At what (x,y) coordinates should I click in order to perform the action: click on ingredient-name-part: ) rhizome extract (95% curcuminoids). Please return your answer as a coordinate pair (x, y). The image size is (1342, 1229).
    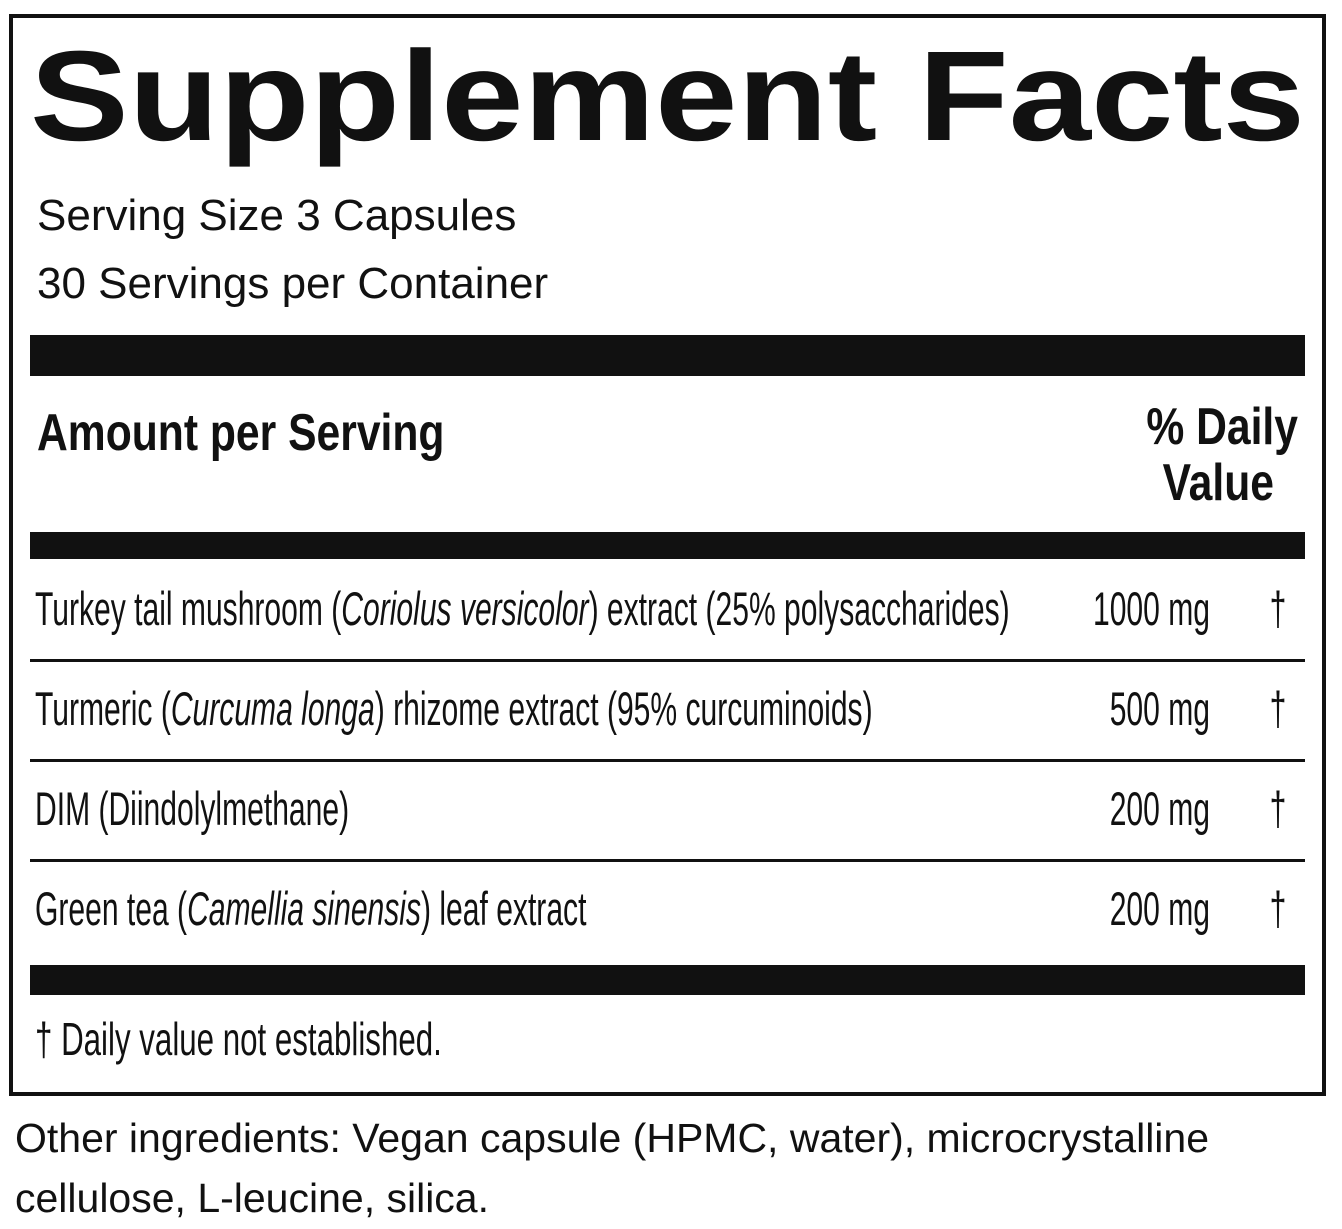
    Looking at the image, I should click on (624, 709).